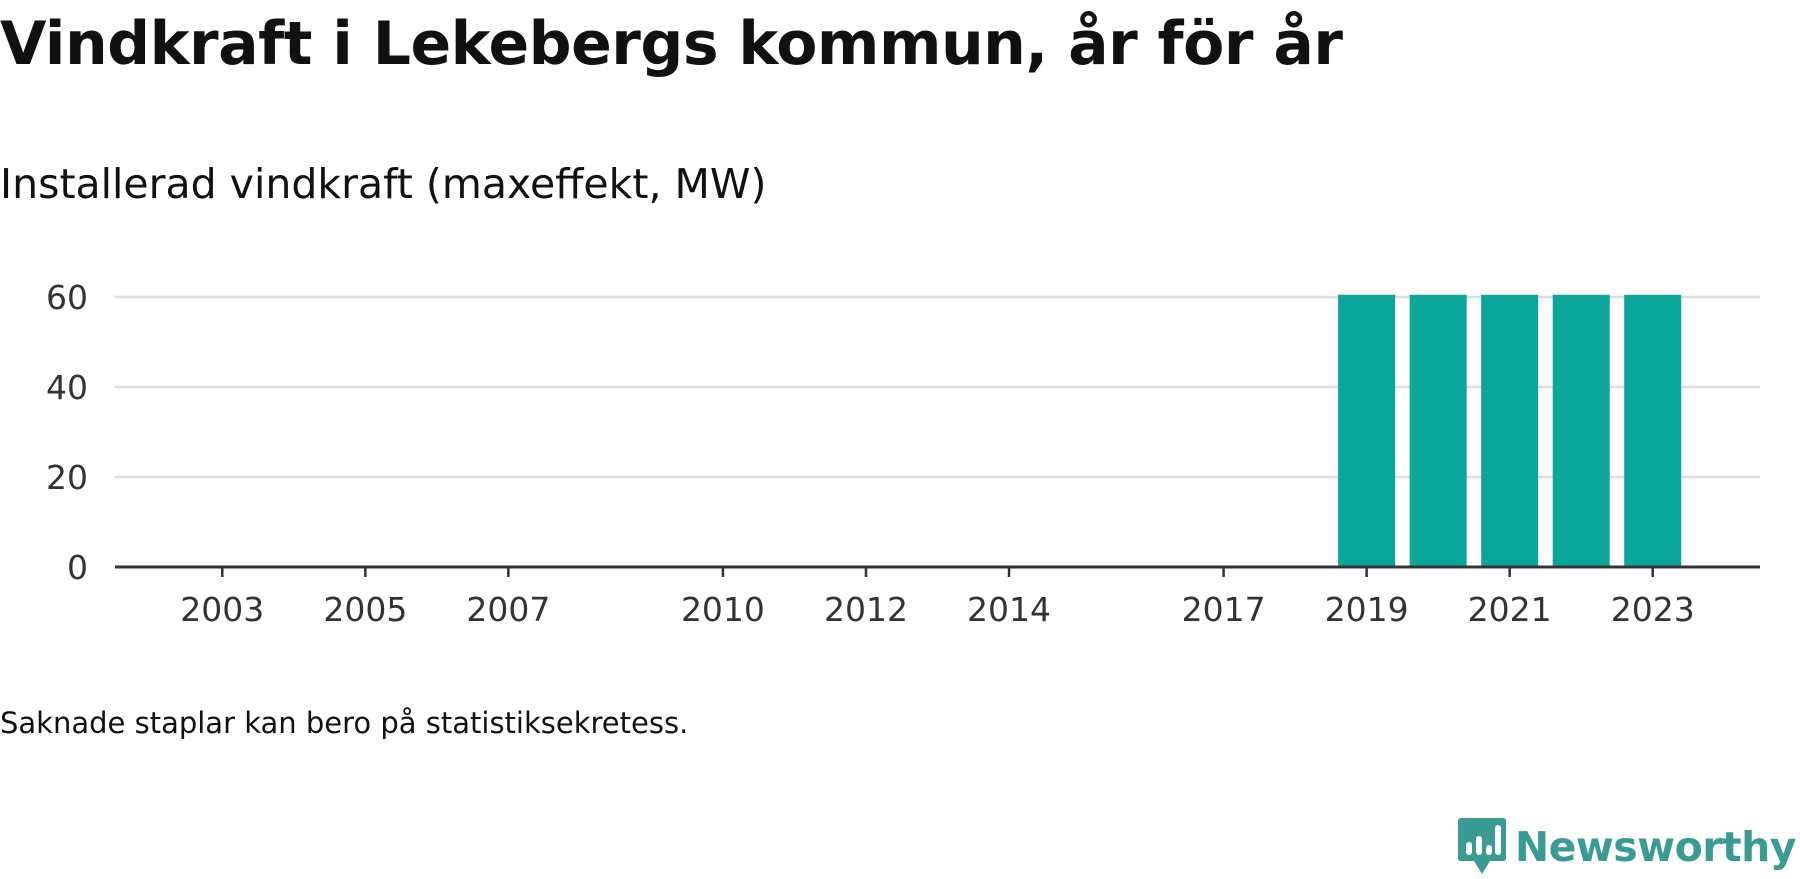  Describe the element at coordinates (77, 567) in the screenshot. I see `y-tick-label: 0` at that location.